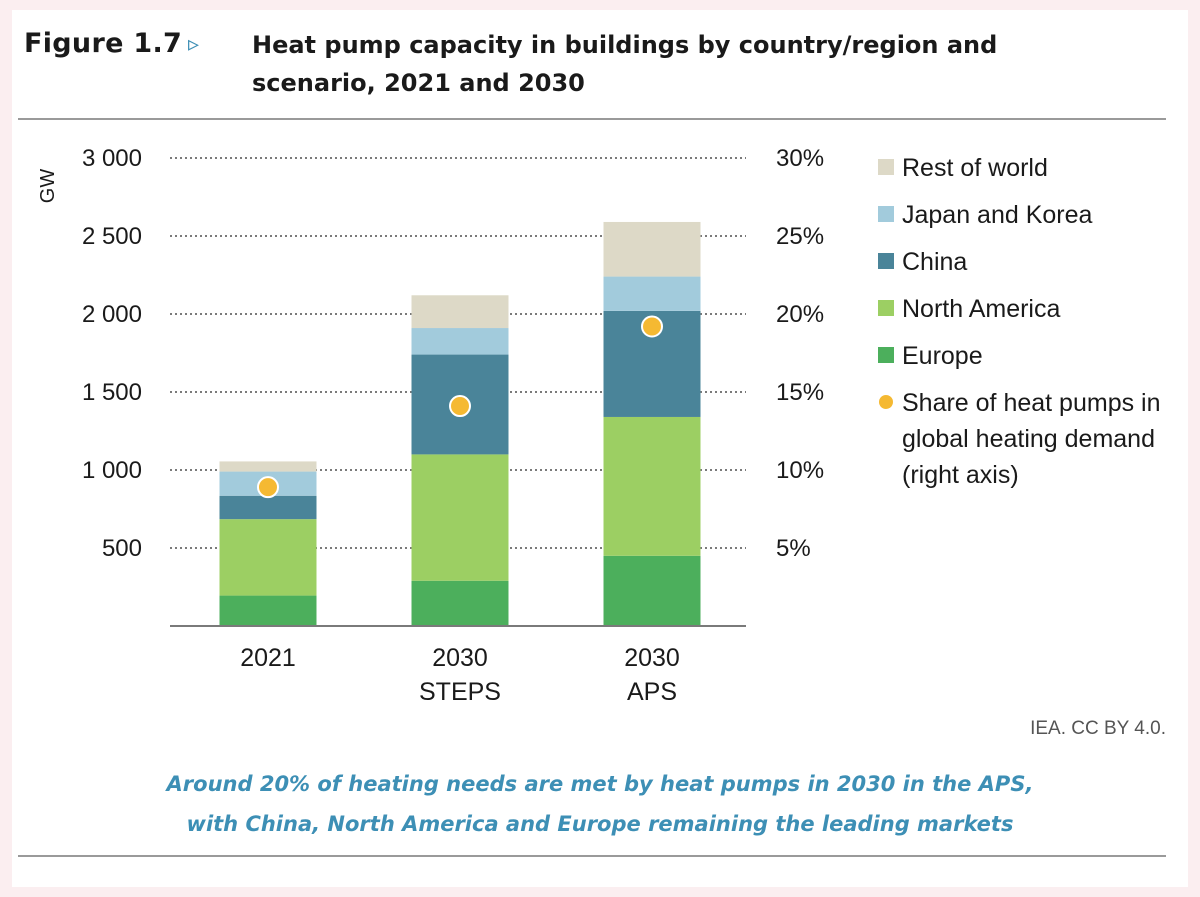 The image size is (1200, 897). I want to click on category-label-1: 2030, so click(460, 658).